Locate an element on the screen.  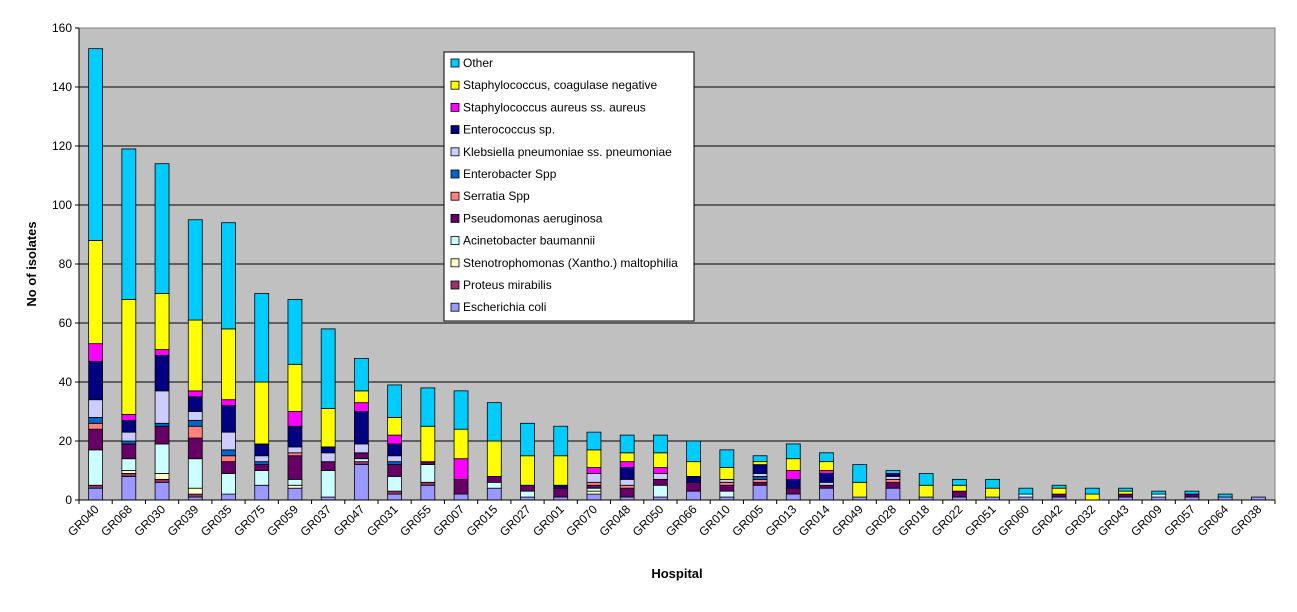
legend-label: Staphylococcus aureus ss. aureus is located at coordinates (554, 107).